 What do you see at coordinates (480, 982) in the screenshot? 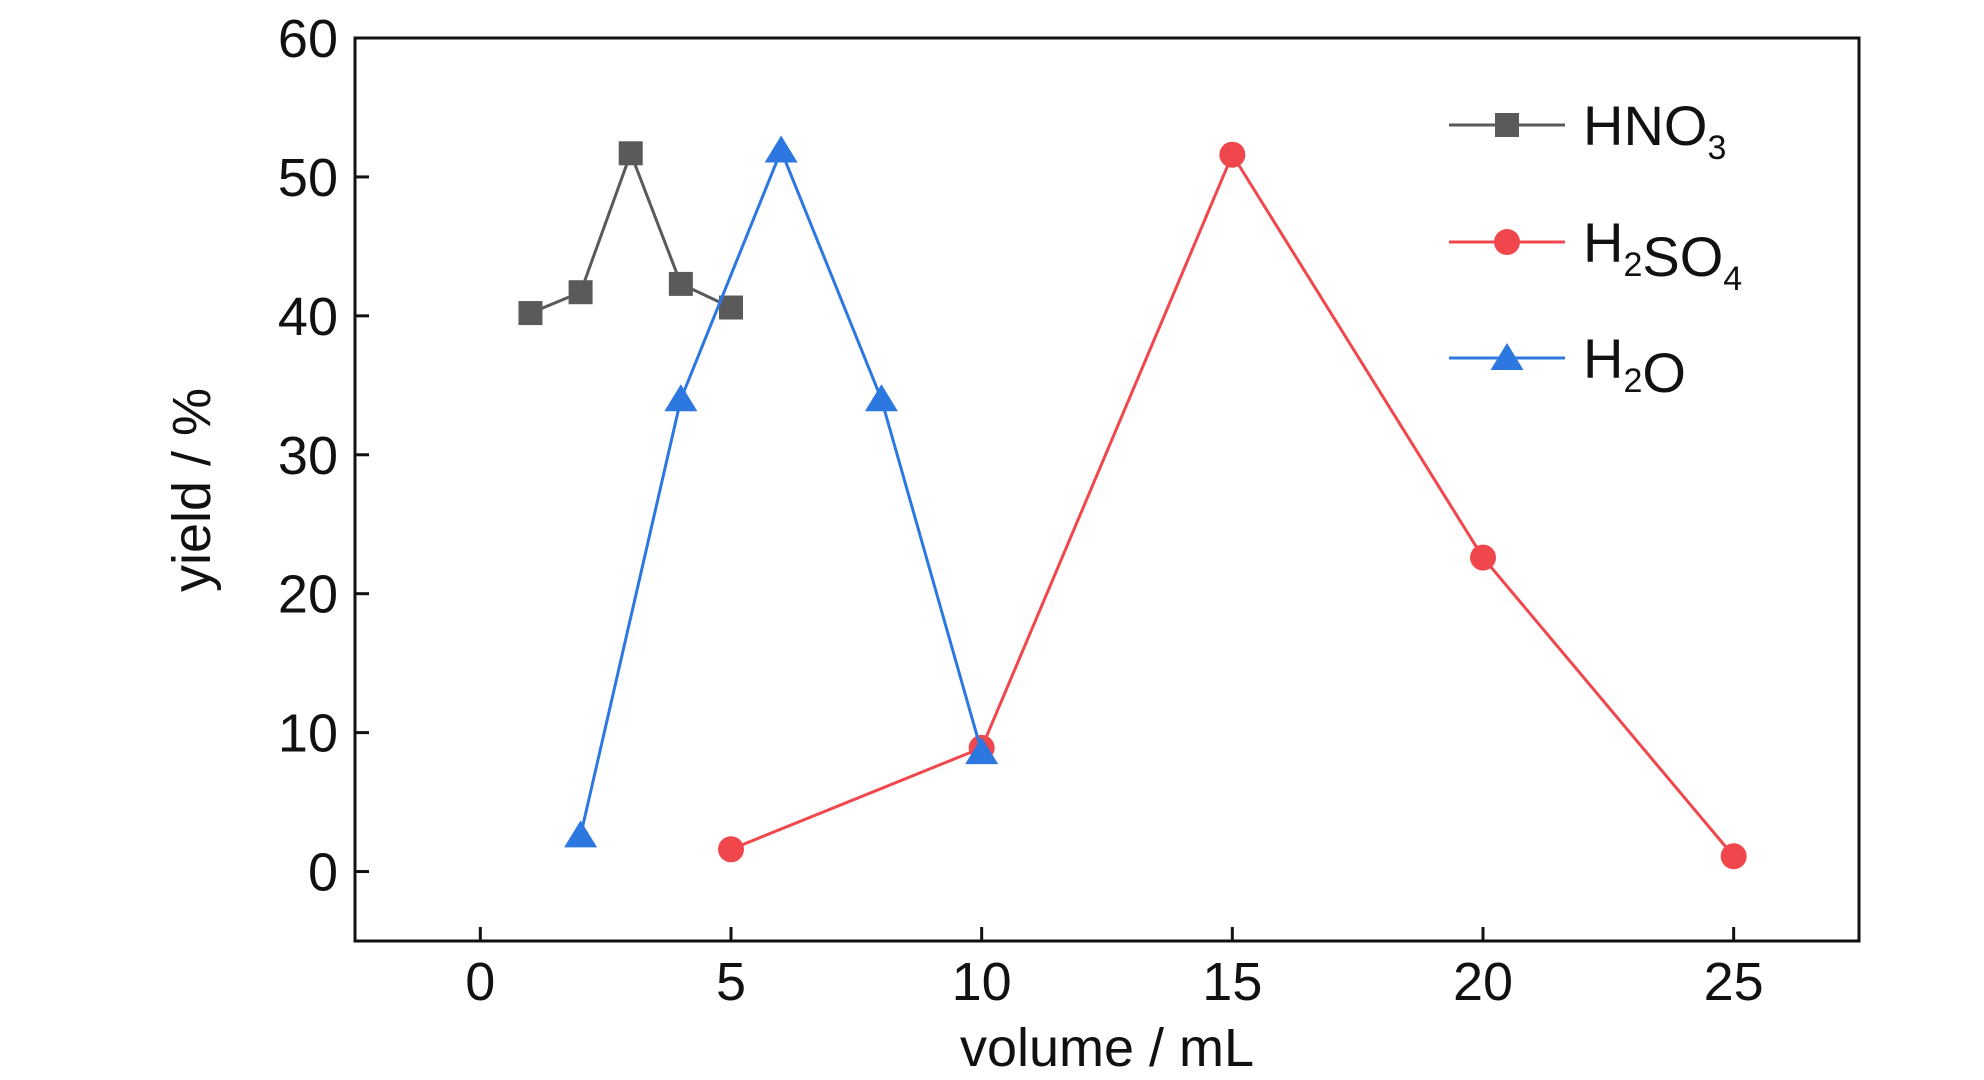
I see `x-tick-label: 0` at bounding box center [480, 982].